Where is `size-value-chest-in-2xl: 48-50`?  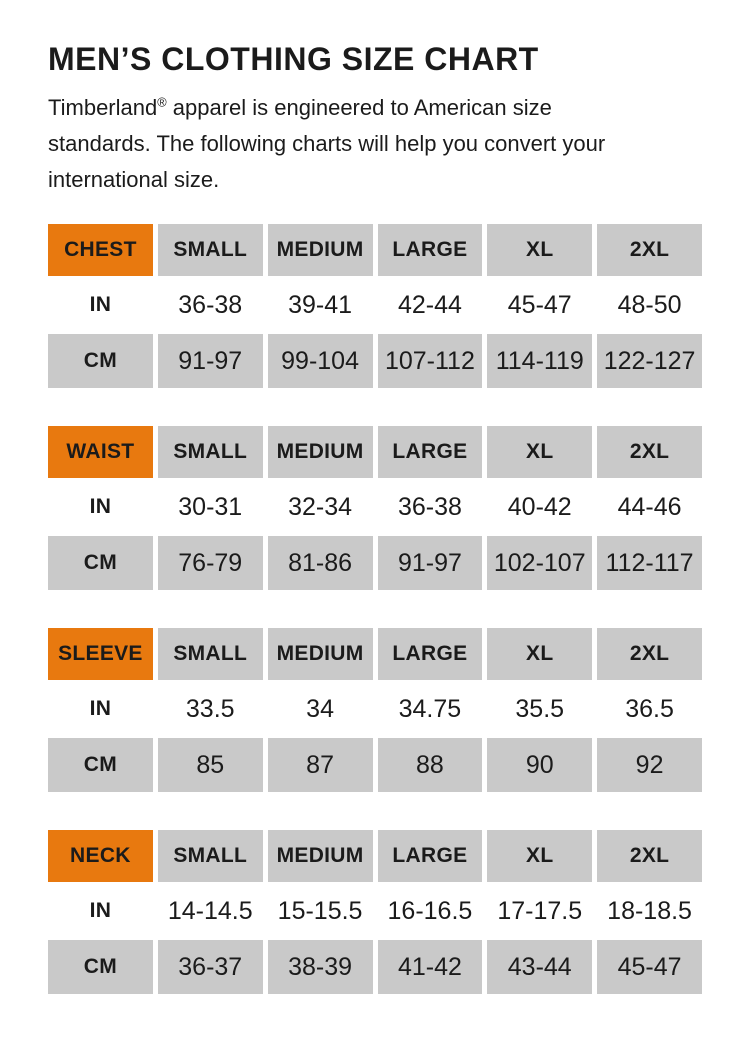
size-value-chest-in-2xl: 48-50 is located at coordinates (649, 304).